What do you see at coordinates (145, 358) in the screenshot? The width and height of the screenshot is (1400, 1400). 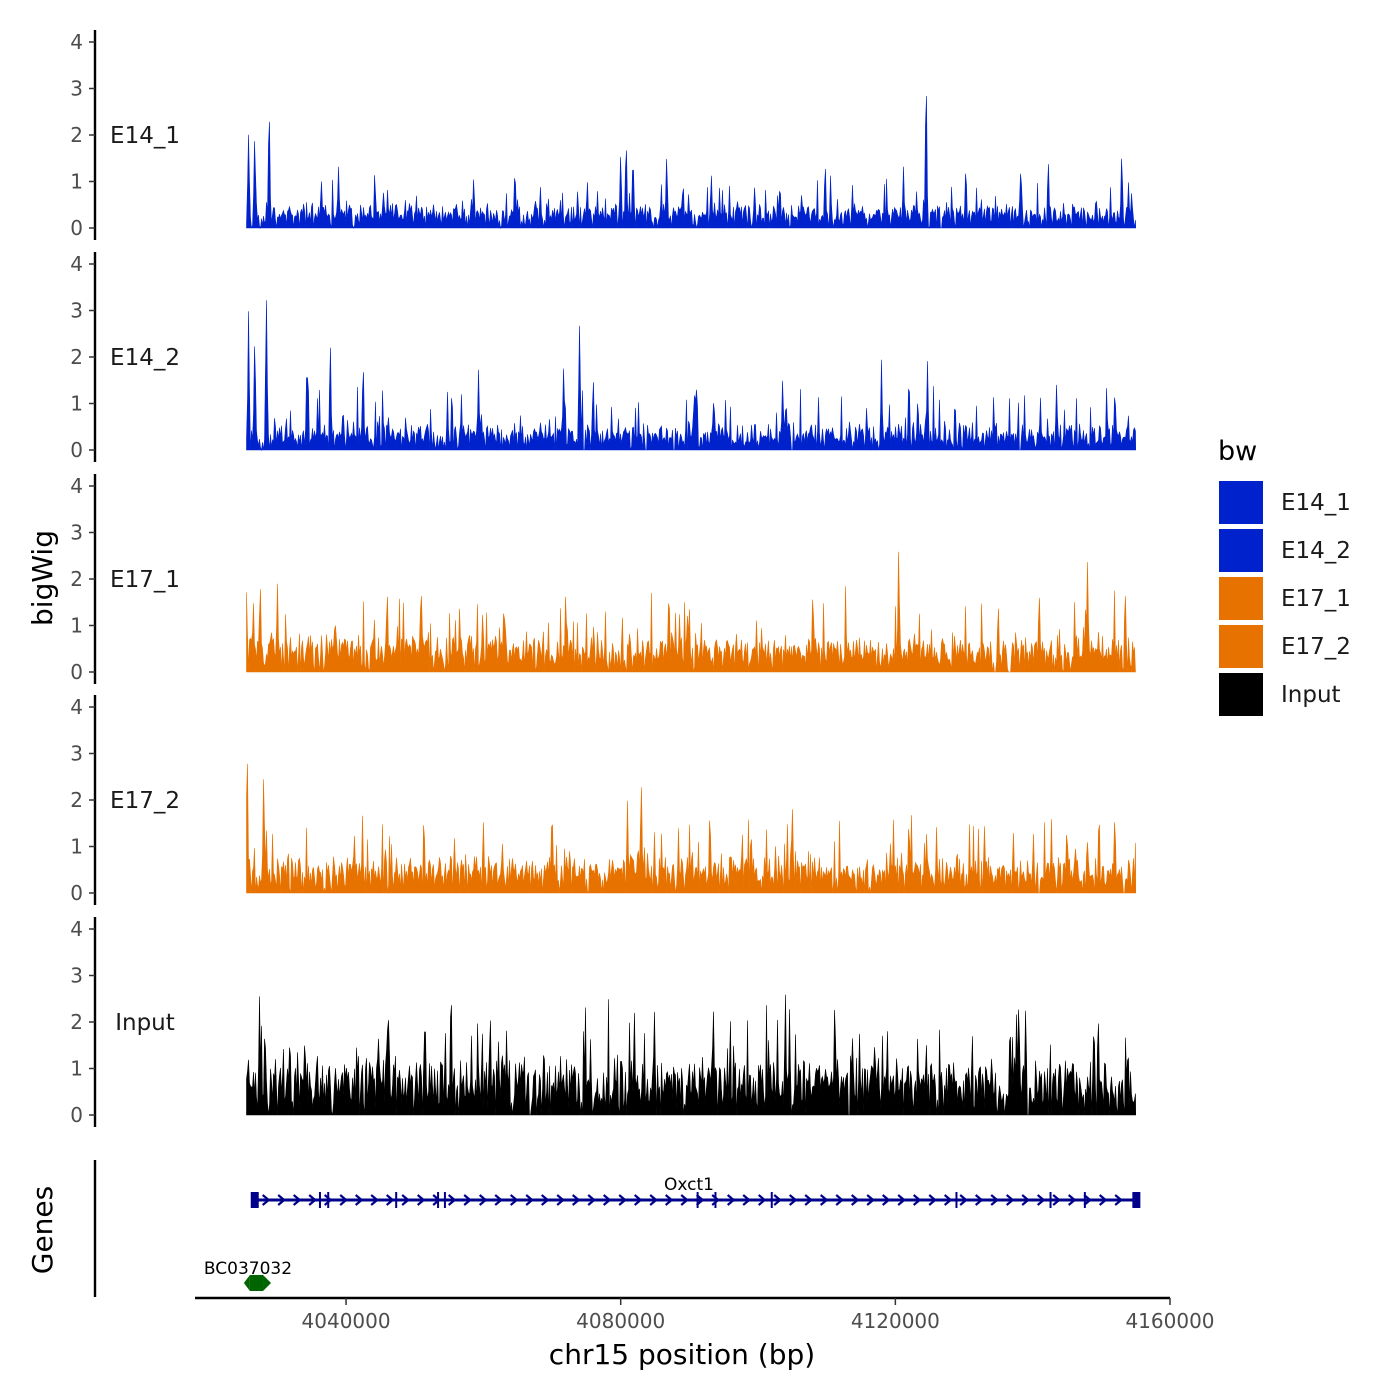 I see `track-label: E14_2` at bounding box center [145, 358].